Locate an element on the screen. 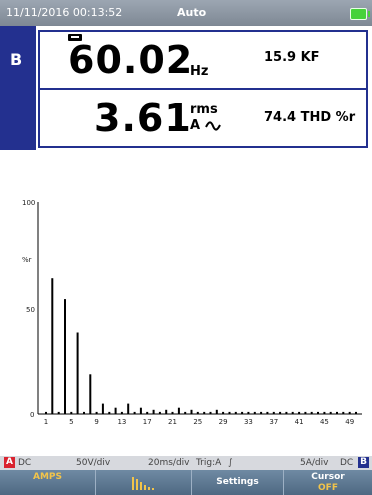  x-tick-label: 1 is located at coordinates (46, 422).